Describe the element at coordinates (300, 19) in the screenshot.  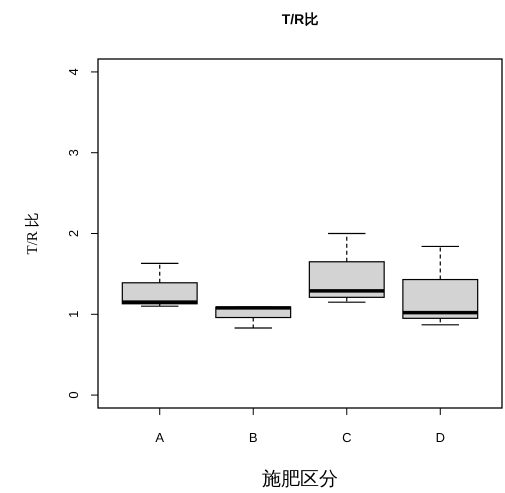
I see `chart-title: T/R比` at that location.